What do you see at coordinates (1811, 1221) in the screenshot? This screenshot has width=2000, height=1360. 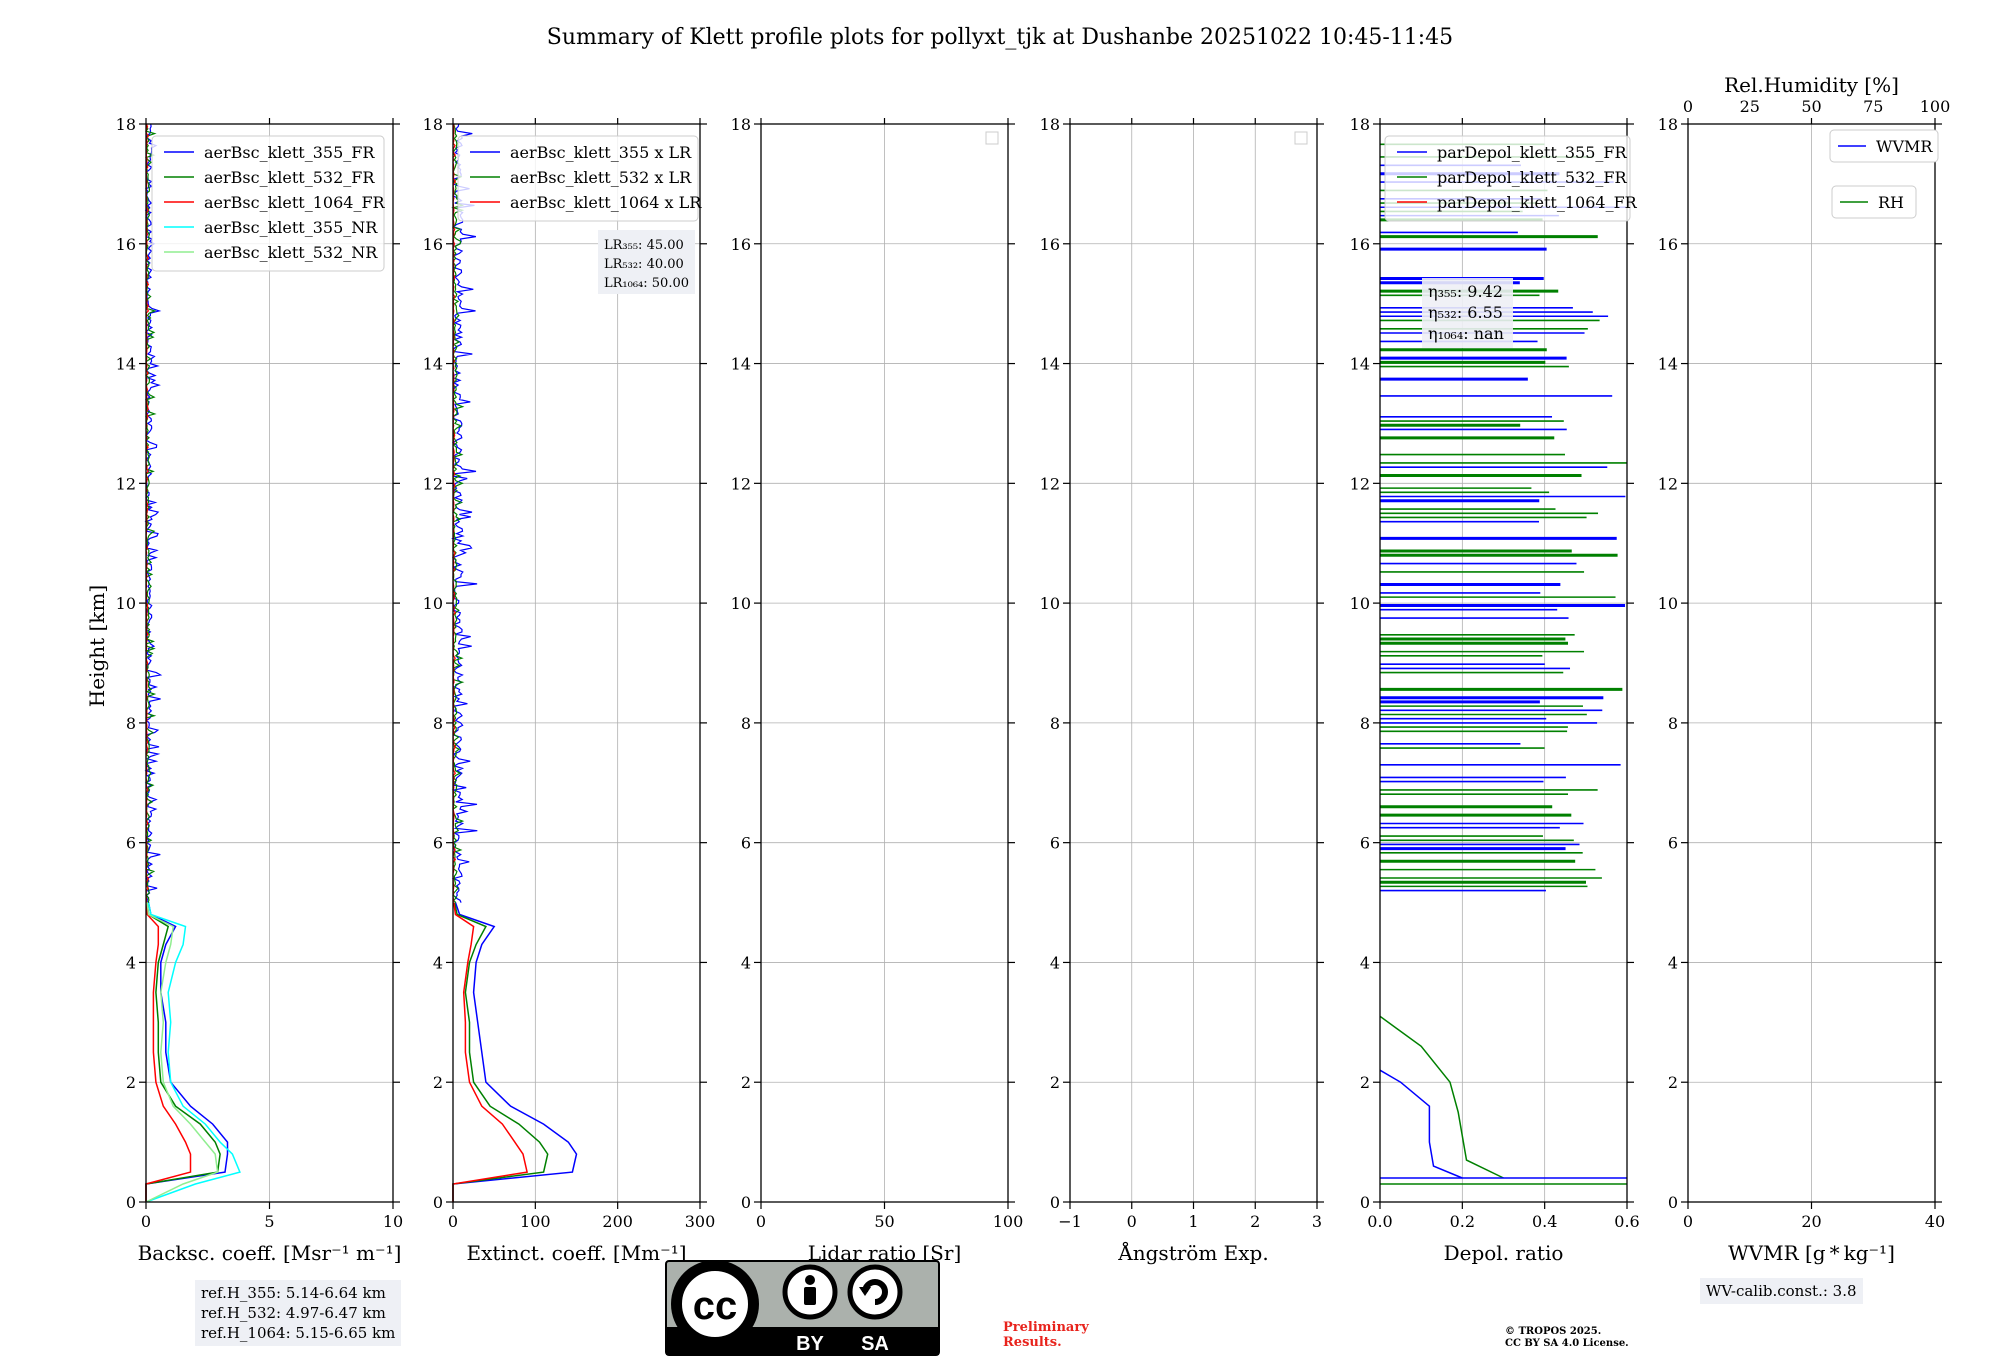 I see `x-tick-label: 20` at bounding box center [1811, 1221].